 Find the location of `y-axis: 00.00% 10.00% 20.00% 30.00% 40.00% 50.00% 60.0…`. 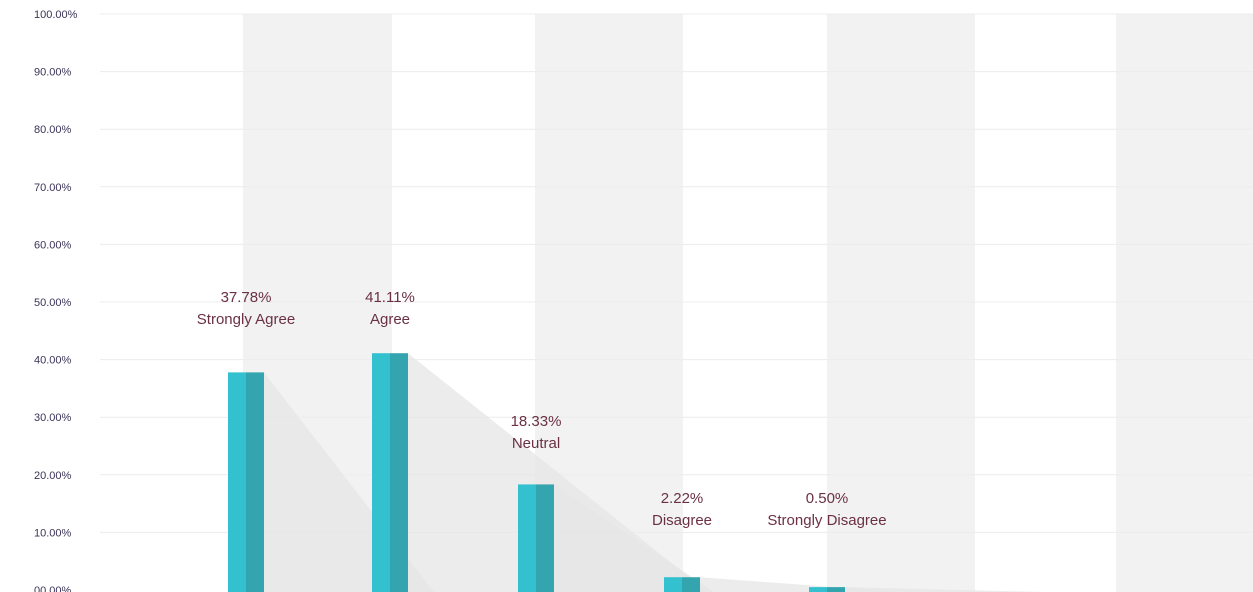

y-axis: 00.00% 10.00% 20.00% 30.00% 40.00% 50.00% 60.0… is located at coordinates (56, 300).